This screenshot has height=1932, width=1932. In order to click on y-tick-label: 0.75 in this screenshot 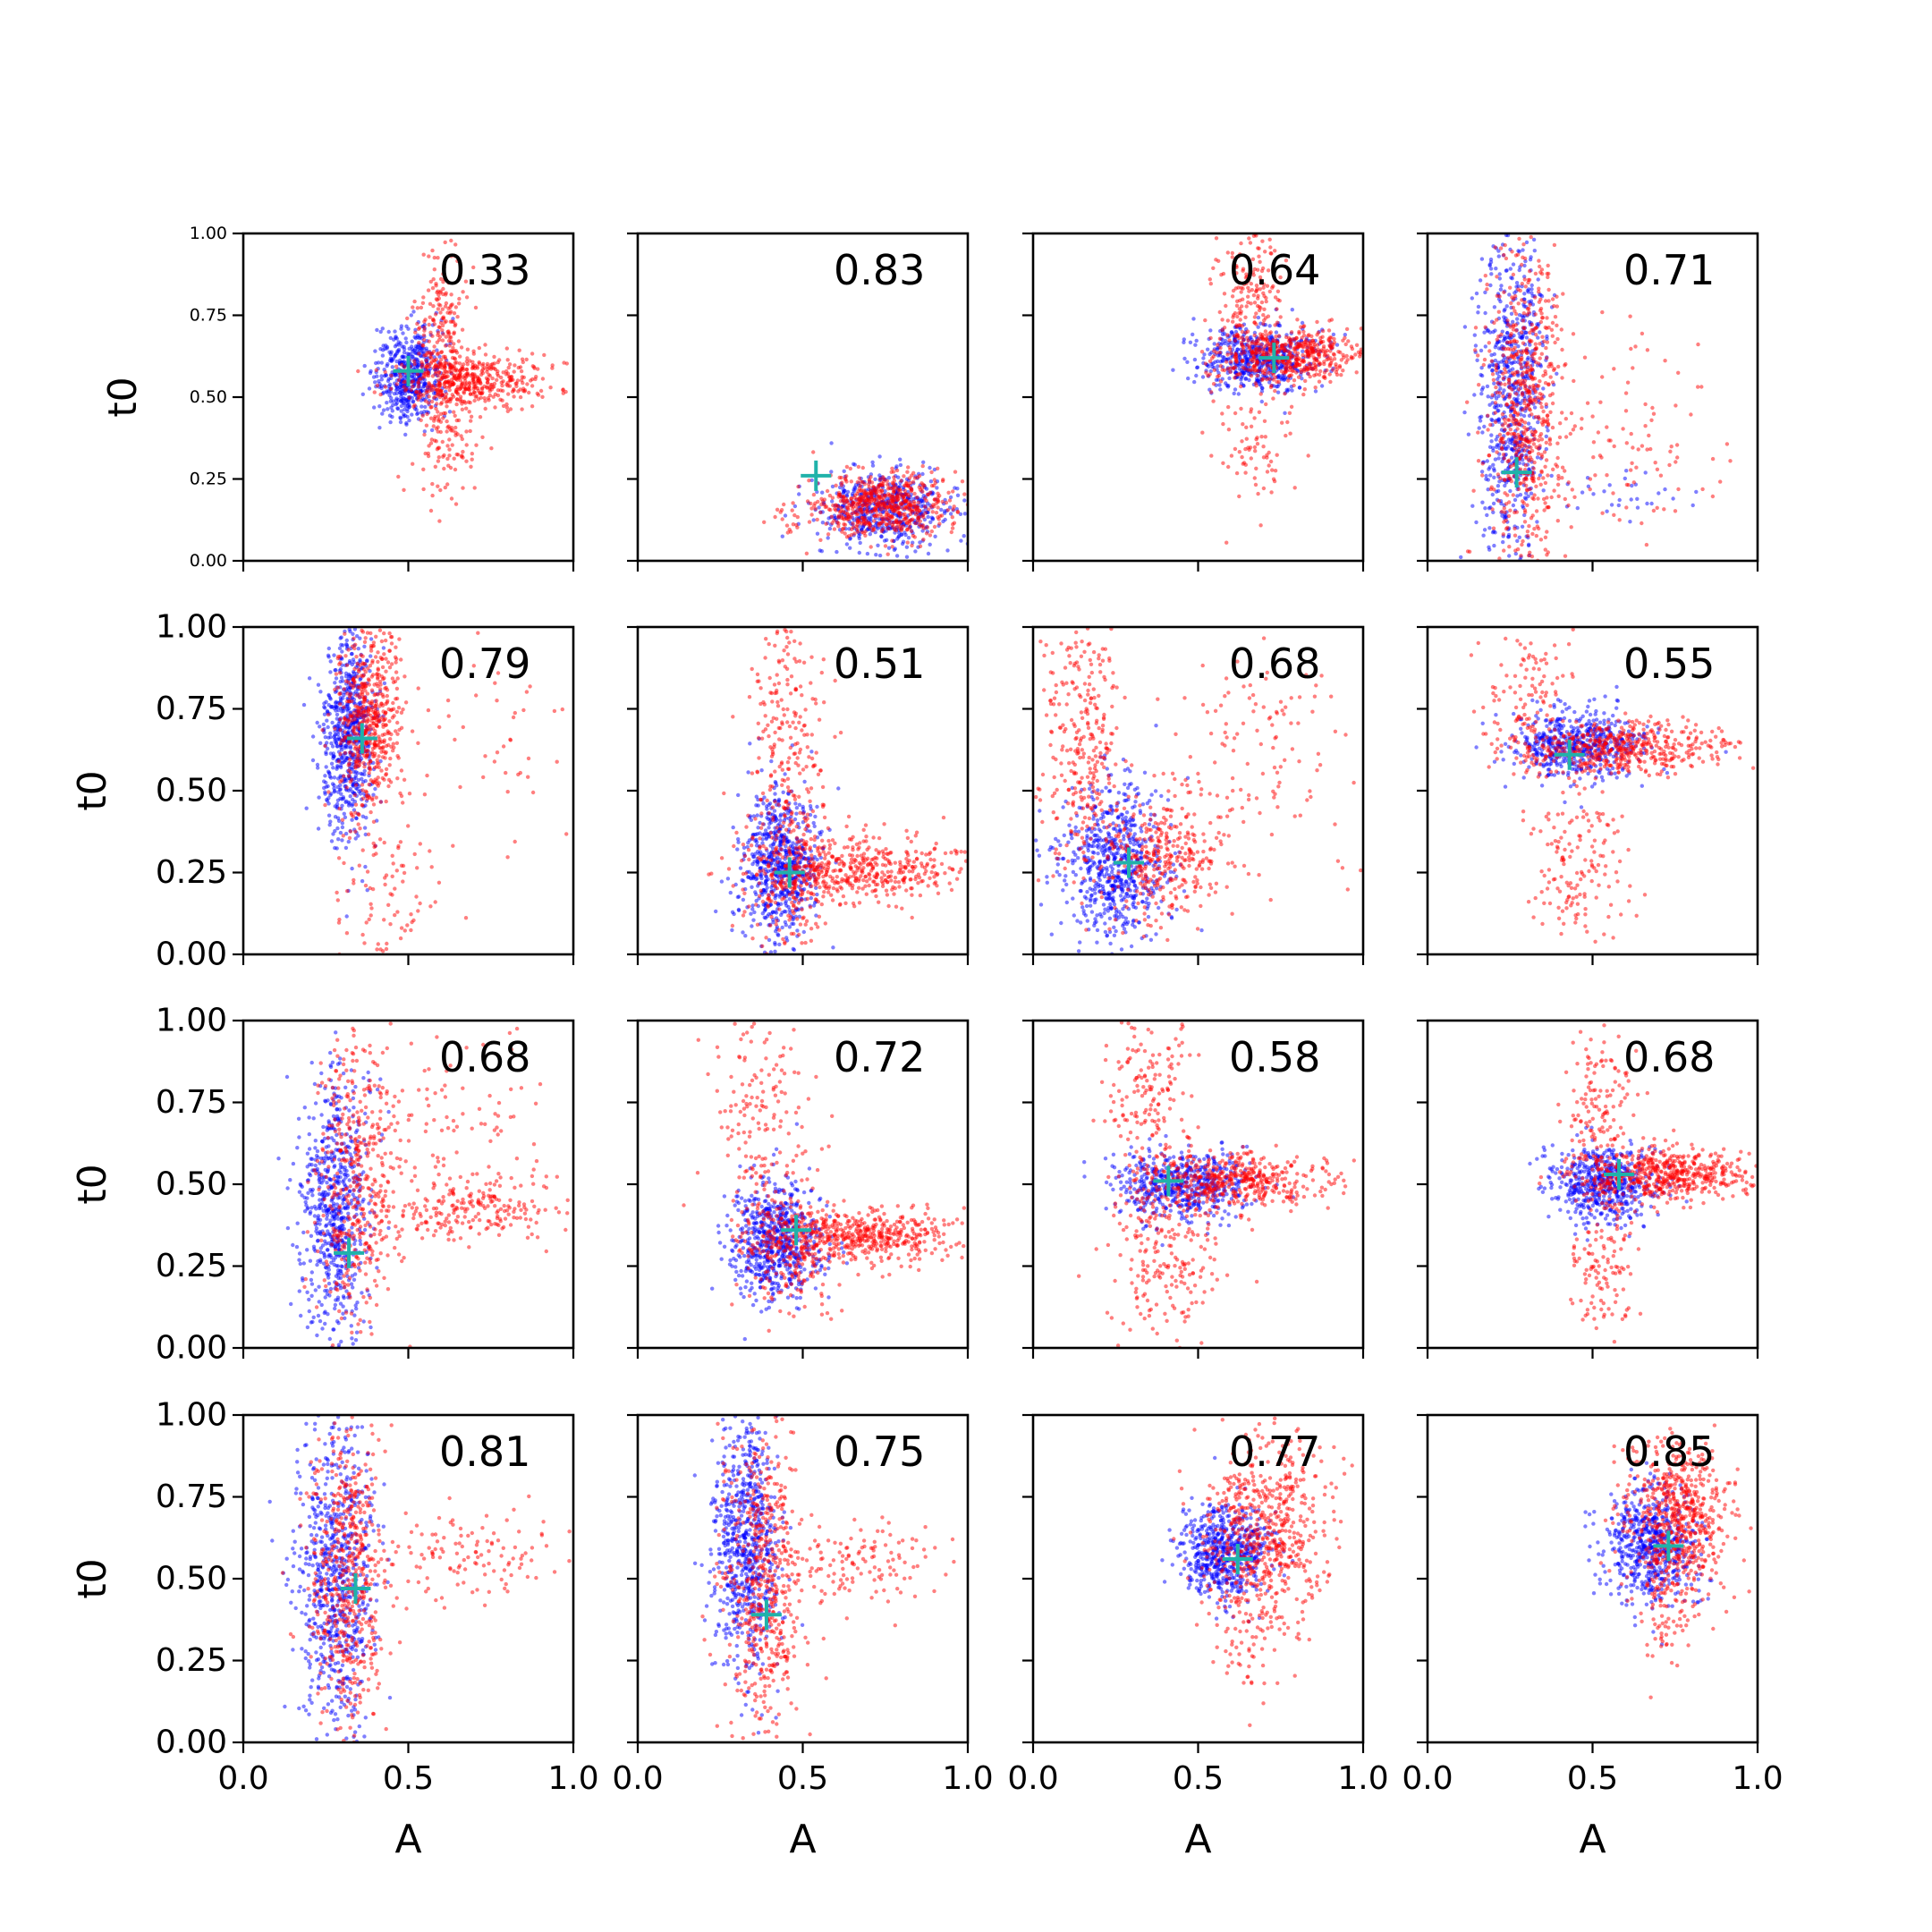, I will do `click(208, 316)`.